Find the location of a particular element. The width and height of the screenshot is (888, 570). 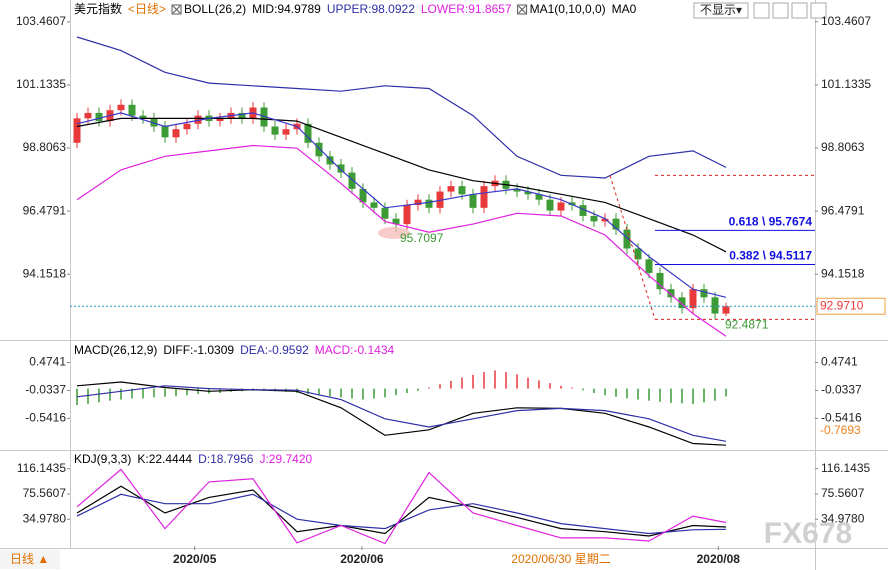

legend-entry: DEA:-0.9592 is located at coordinates (274, 350).